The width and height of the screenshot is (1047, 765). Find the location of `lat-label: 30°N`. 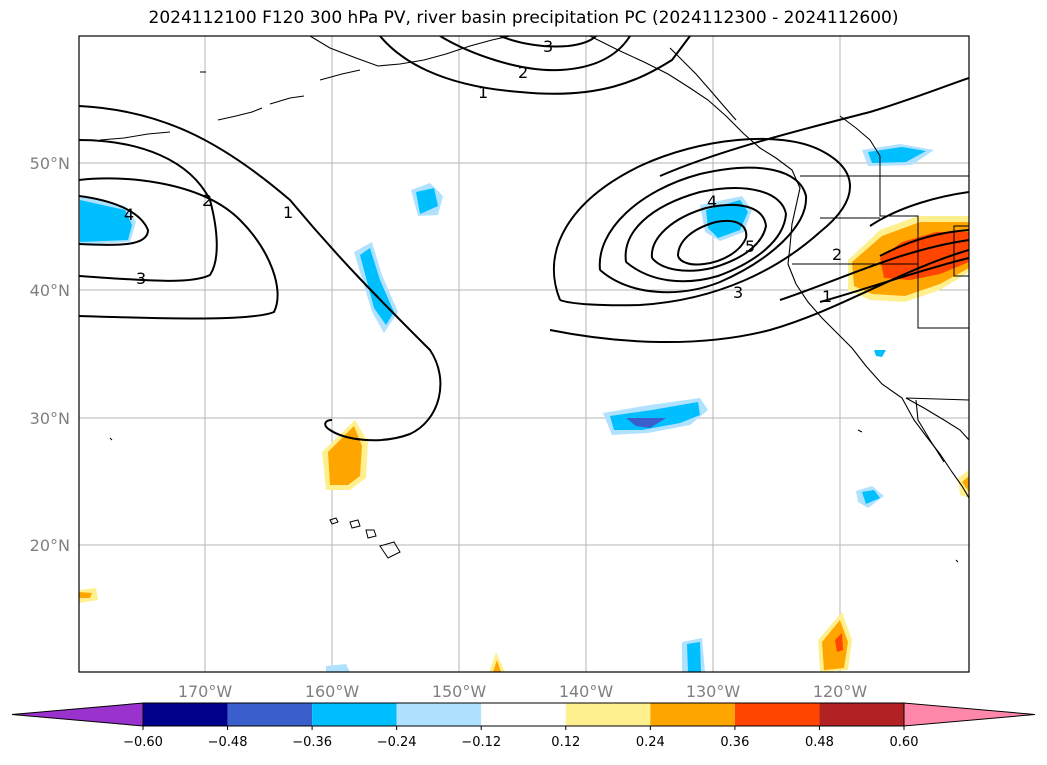

lat-label: 30°N is located at coordinates (50, 418).